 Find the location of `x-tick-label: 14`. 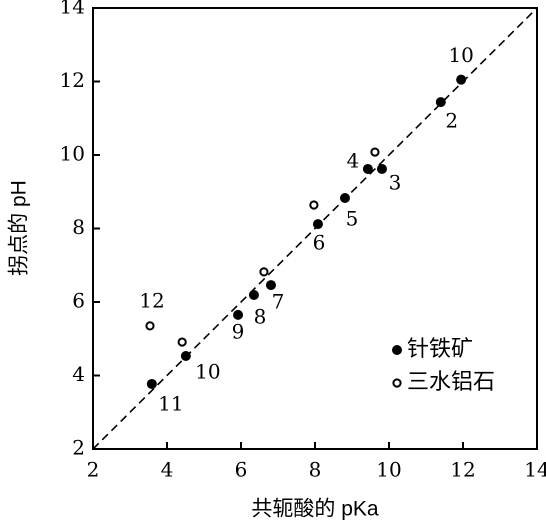

x-tick-label: 14 is located at coordinates (535, 470).